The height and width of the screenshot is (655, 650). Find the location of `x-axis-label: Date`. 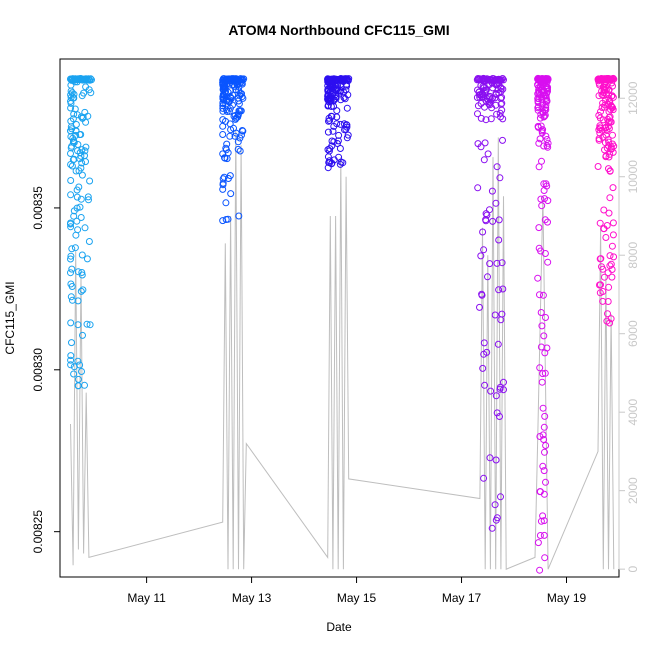

x-axis-label: Date is located at coordinates (339, 627).